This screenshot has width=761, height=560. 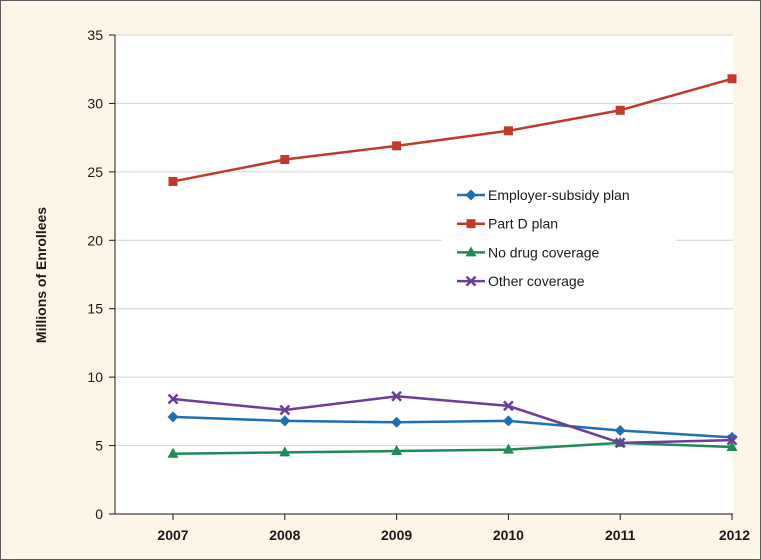 I want to click on series-part-d-plan, so click(x=452, y=130).